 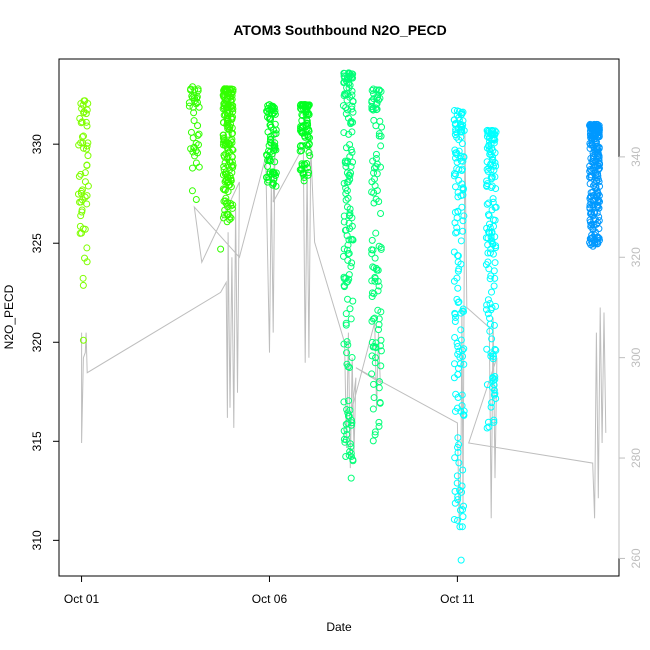 I want to click on x-tick-label: Oct 06, so click(x=270, y=599).